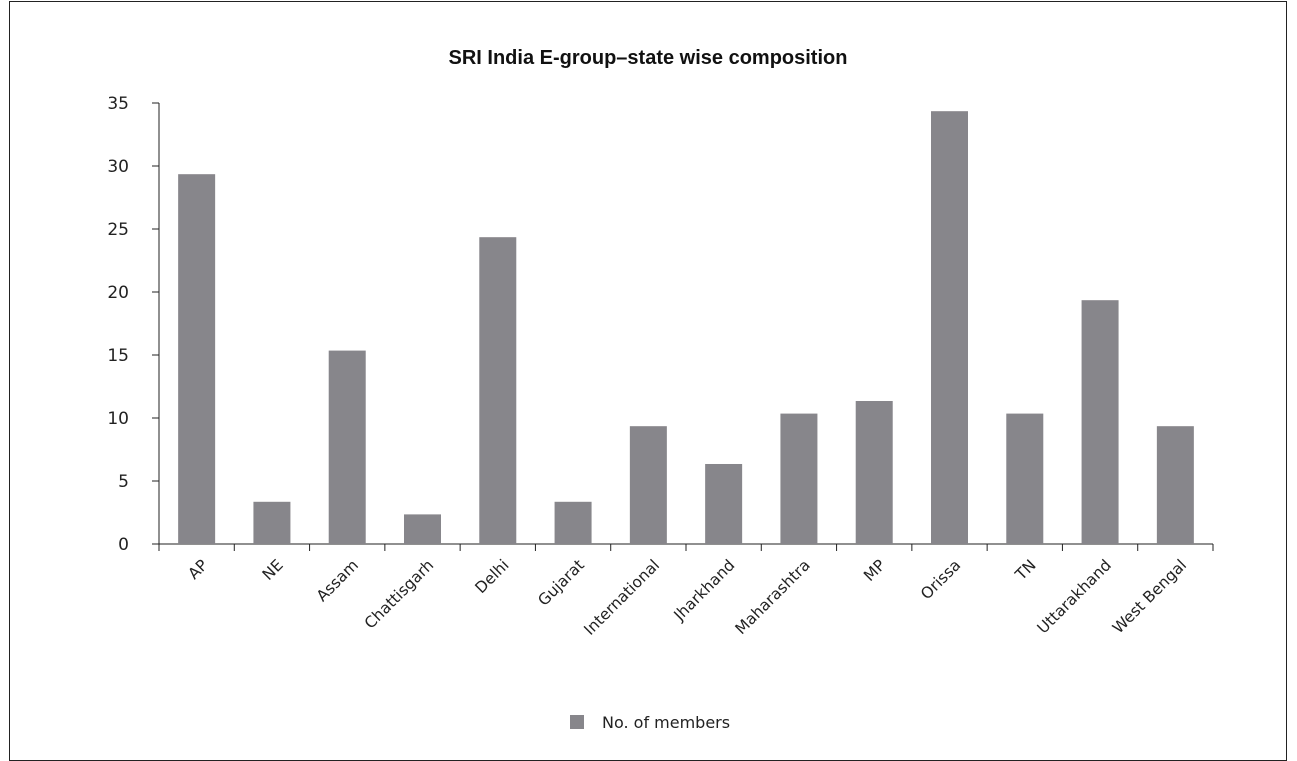 Image resolution: width=1297 pixels, height=761 pixels. Describe the element at coordinates (874, 570) in the screenshot. I see `x-tick-label: MP` at that location.